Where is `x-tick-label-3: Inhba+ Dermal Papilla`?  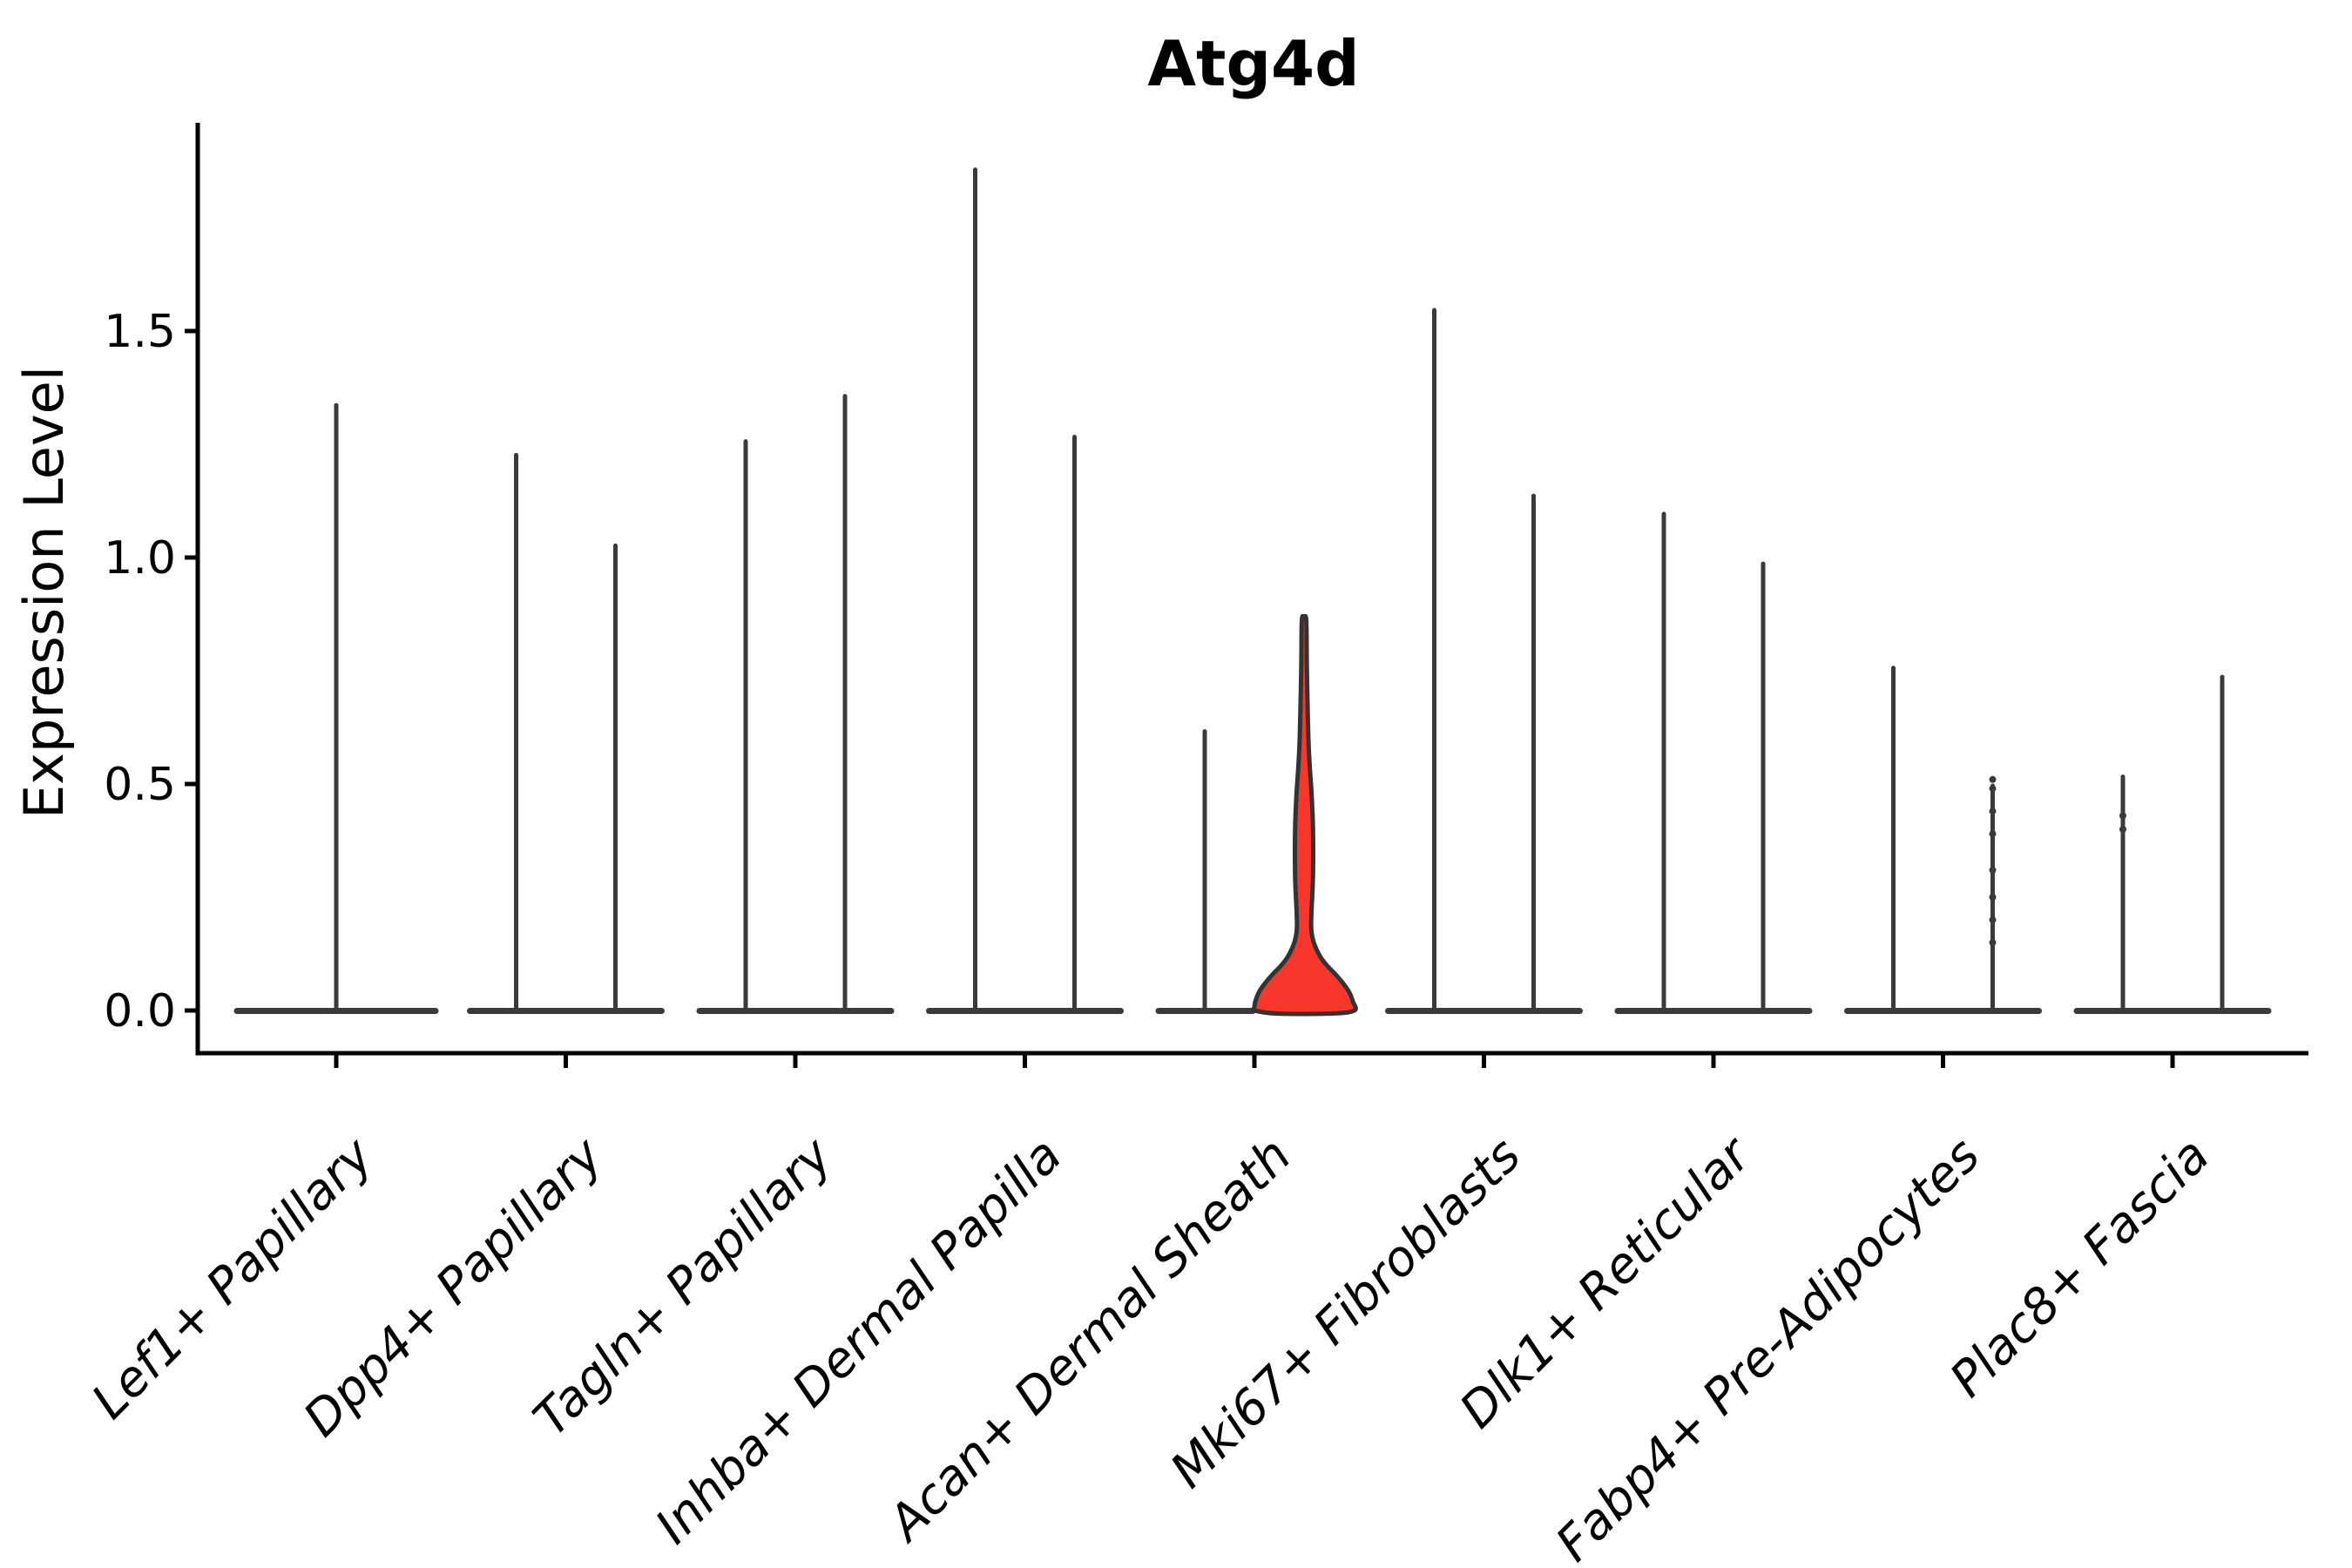 x-tick-label-3: Inhba+ Dermal Papilla is located at coordinates (859, 1341).